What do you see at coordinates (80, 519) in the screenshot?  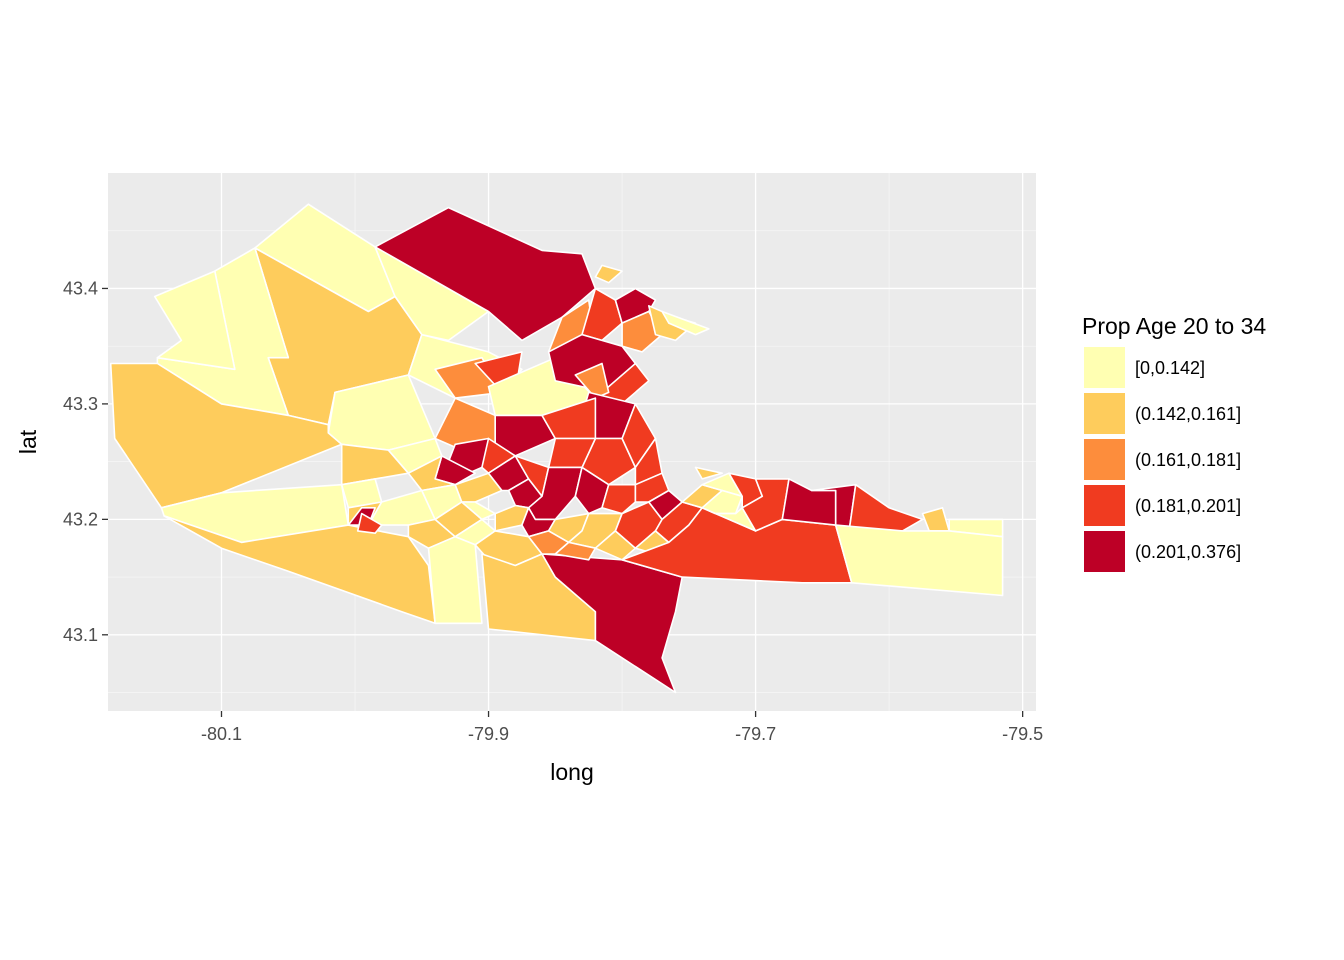 I see `y-tick-label: 43.2` at bounding box center [80, 519].